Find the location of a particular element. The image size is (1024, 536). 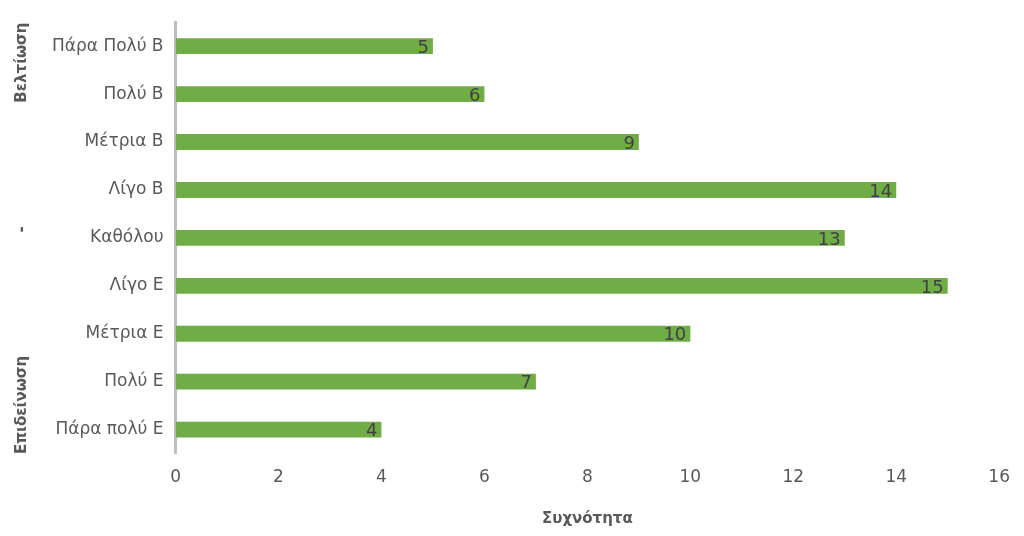

y-tick-label: Πάρα Πολύ Β is located at coordinates (107, 44).